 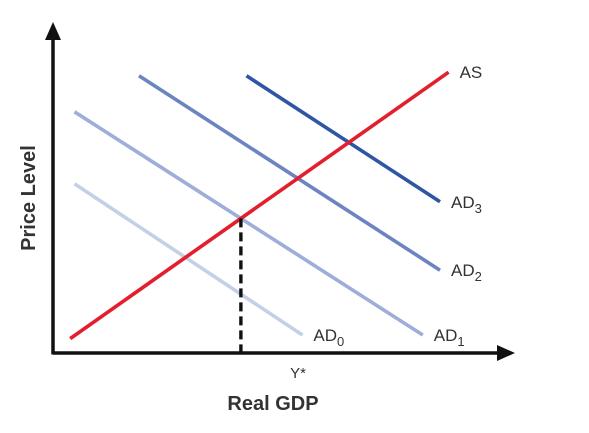 I want to click on x-axis-title: Real GDP, so click(x=272, y=404).